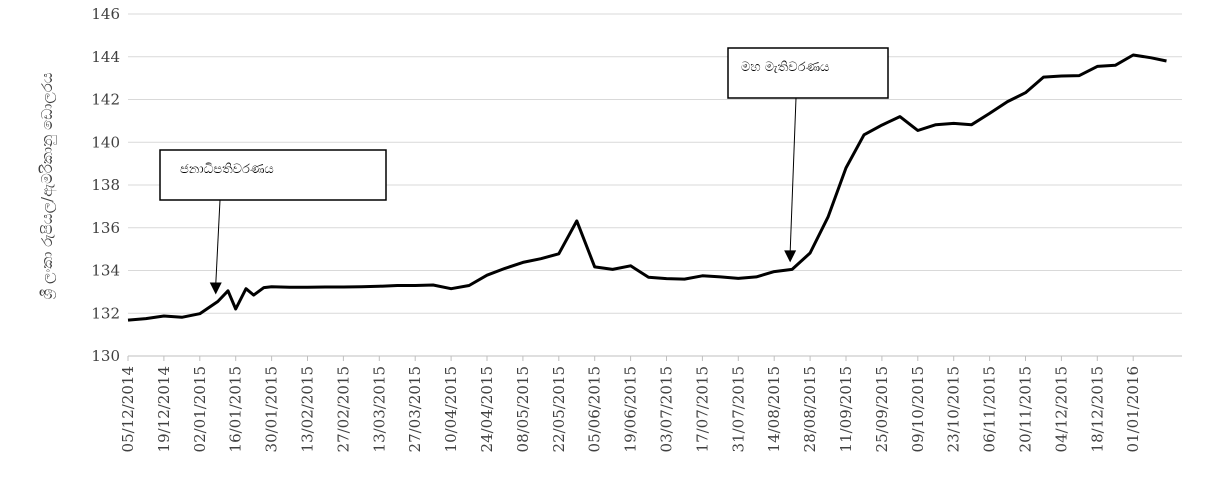  What do you see at coordinates (487, 409) in the screenshot?
I see `x-tick-label: 24/04/2015` at bounding box center [487, 409].